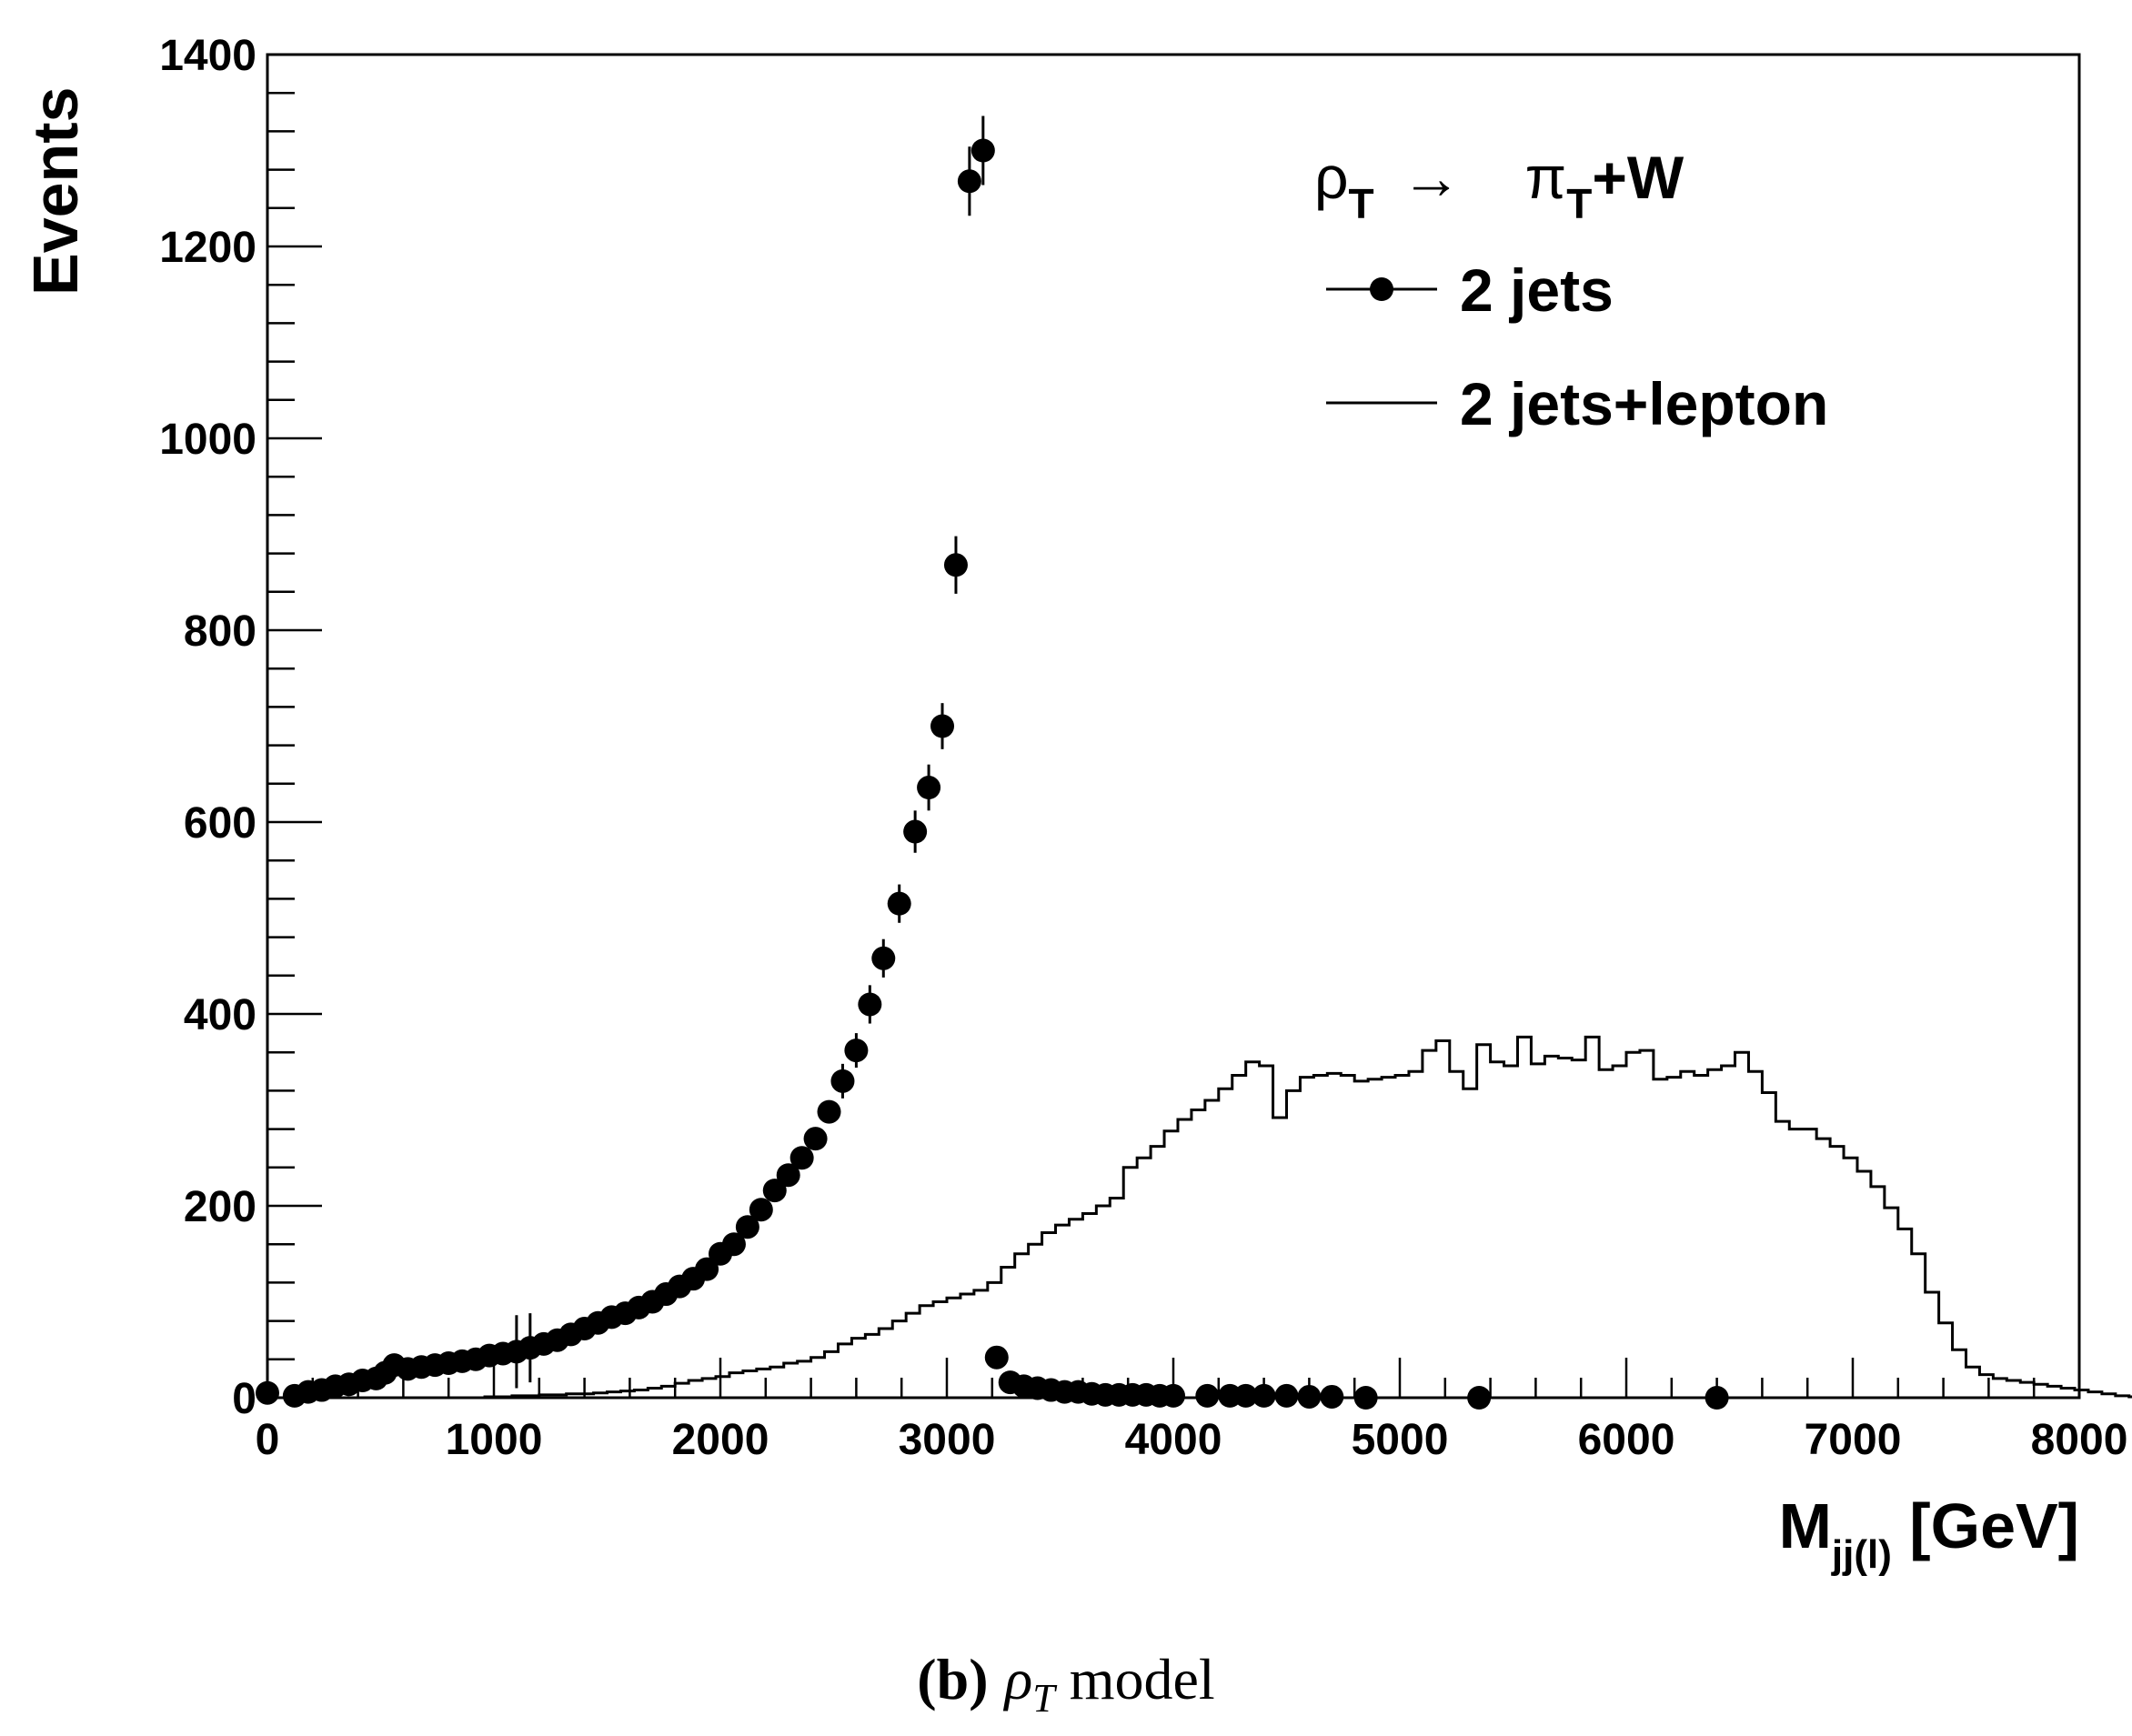  Describe the element at coordinates (1135, 1679) in the screenshot. I see `caption-text: model` at that location.